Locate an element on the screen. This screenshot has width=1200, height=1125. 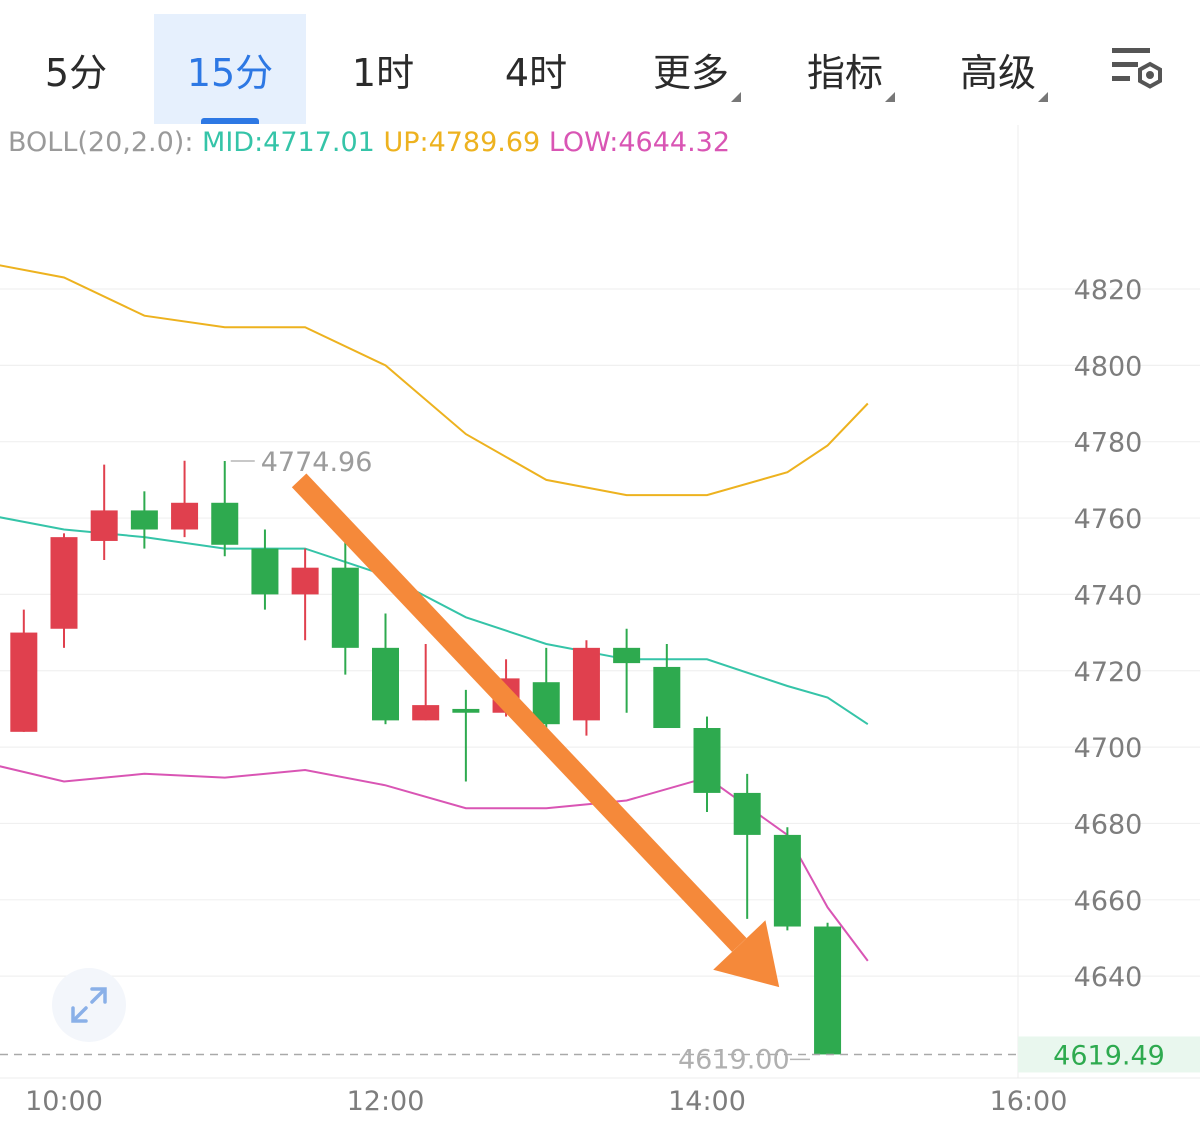
tab-5: 指标 is located at coordinates (845, 69).